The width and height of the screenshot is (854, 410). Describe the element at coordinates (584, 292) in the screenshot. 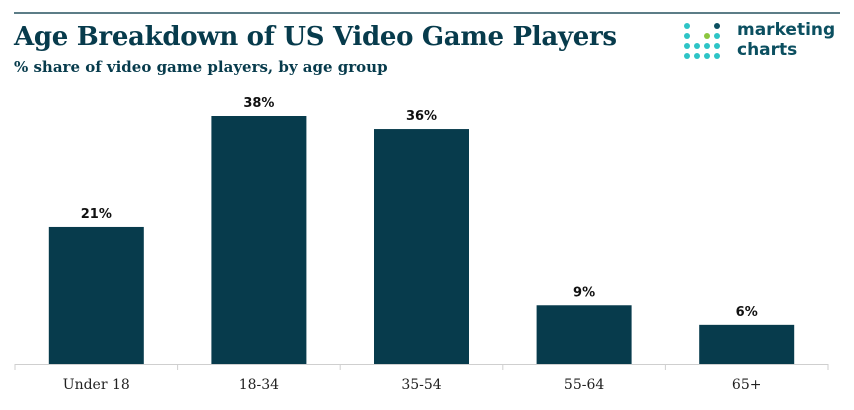

I see `value-label: 9%` at that location.